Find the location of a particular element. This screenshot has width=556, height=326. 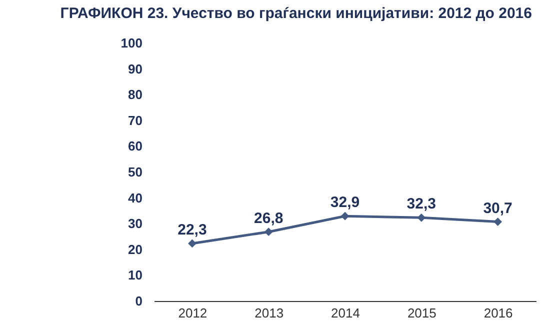

y-tick-label: 80 is located at coordinates (135, 94).